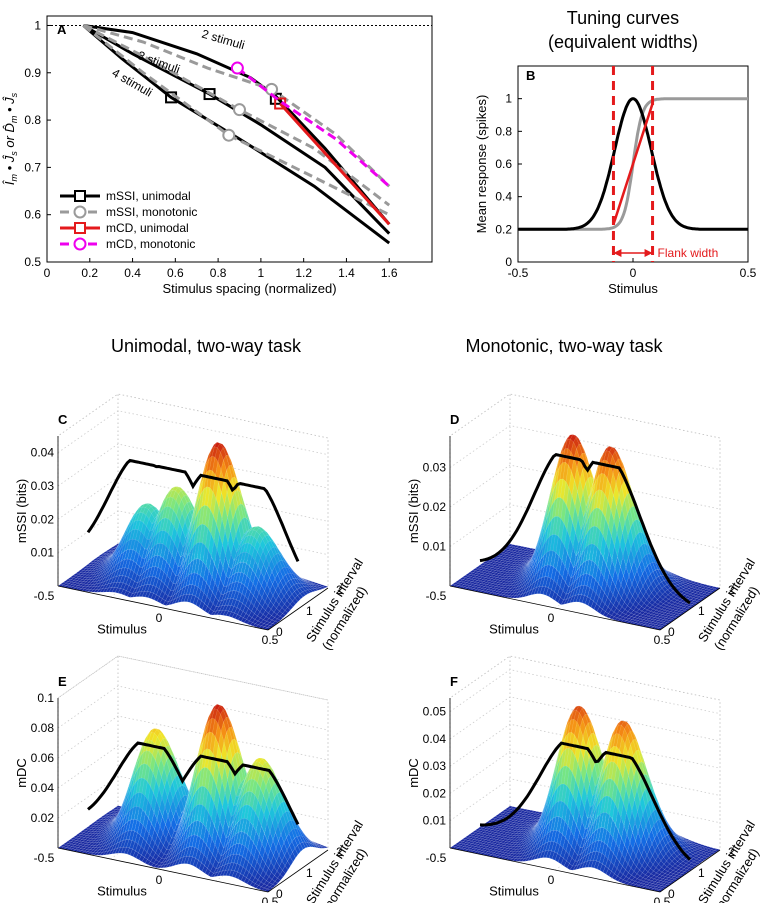 This screenshot has width=767, height=903. I want to click on panel-a-axes-box, so click(239, 139).